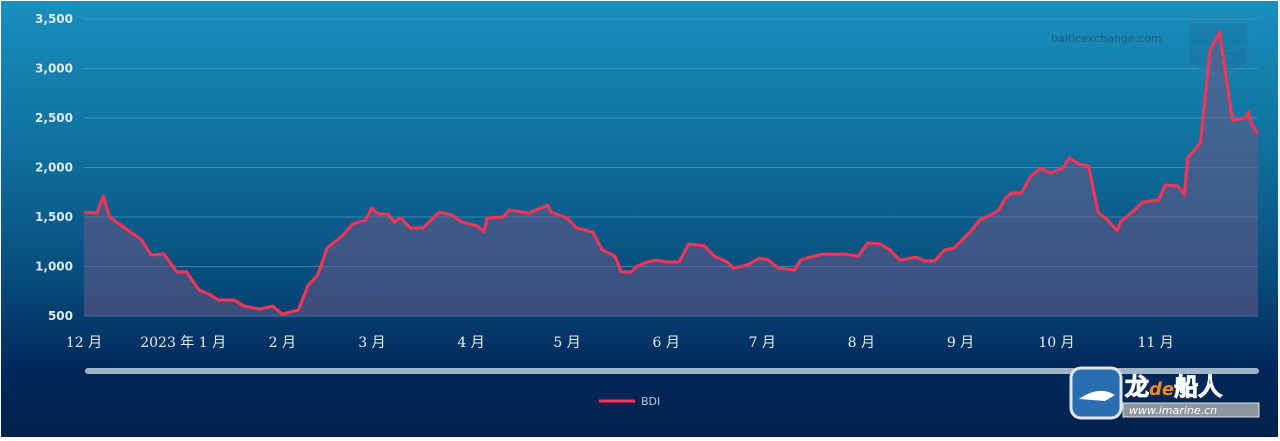 The width and height of the screenshot is (1280, 441). I want to click on x-tick-label: 8 月, so click(861, 343).